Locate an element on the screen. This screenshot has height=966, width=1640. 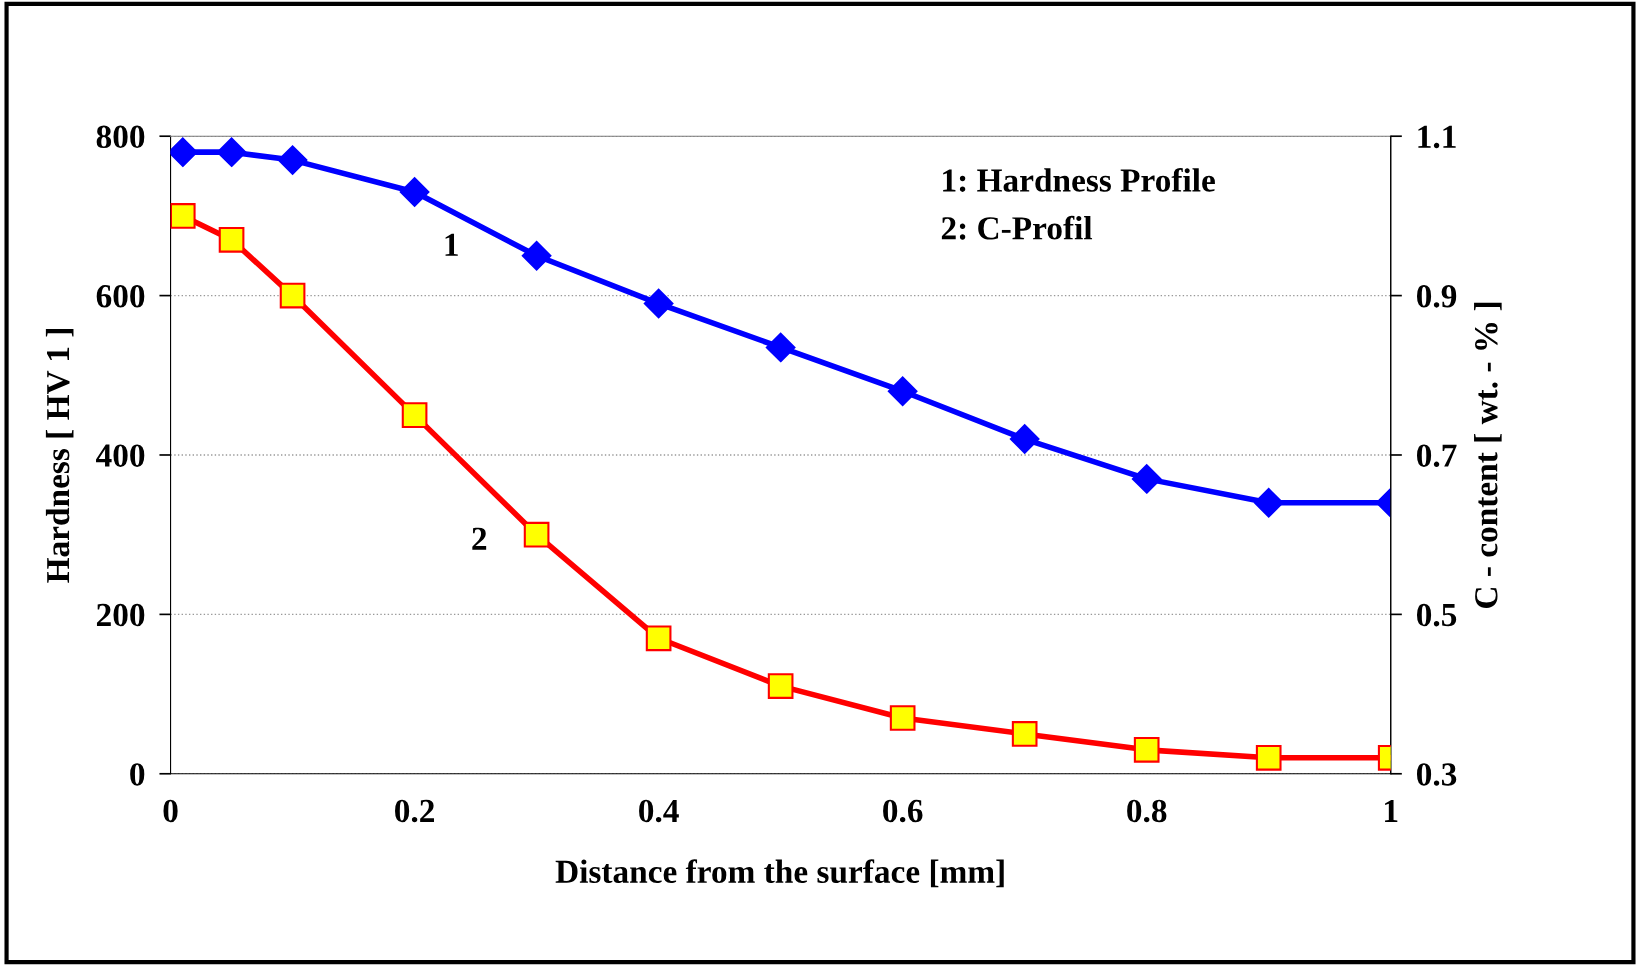
y-axis-title: Hardness [ HV 1 ] is located at coordinates (59, 456).